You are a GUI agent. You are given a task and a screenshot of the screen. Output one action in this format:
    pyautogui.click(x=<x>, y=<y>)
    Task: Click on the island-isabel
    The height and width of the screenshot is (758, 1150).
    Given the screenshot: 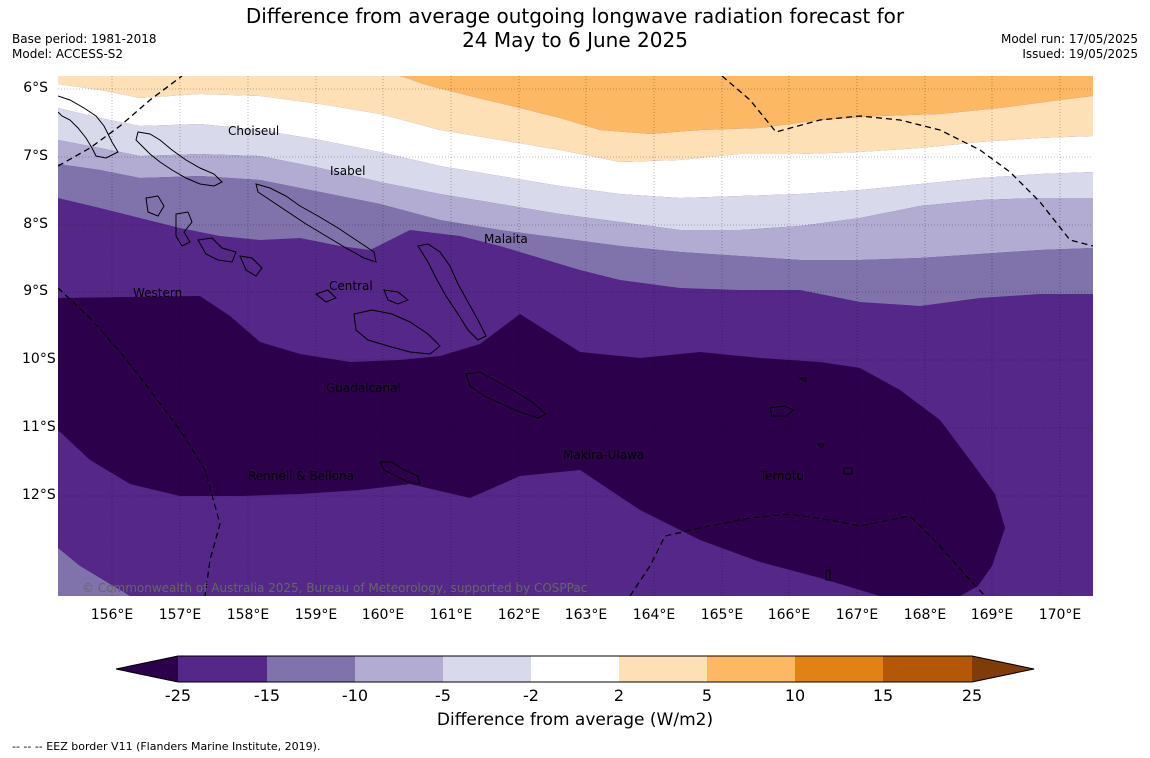 What is the action you would take?
    pyautogui.click(x=316, y=223)
    